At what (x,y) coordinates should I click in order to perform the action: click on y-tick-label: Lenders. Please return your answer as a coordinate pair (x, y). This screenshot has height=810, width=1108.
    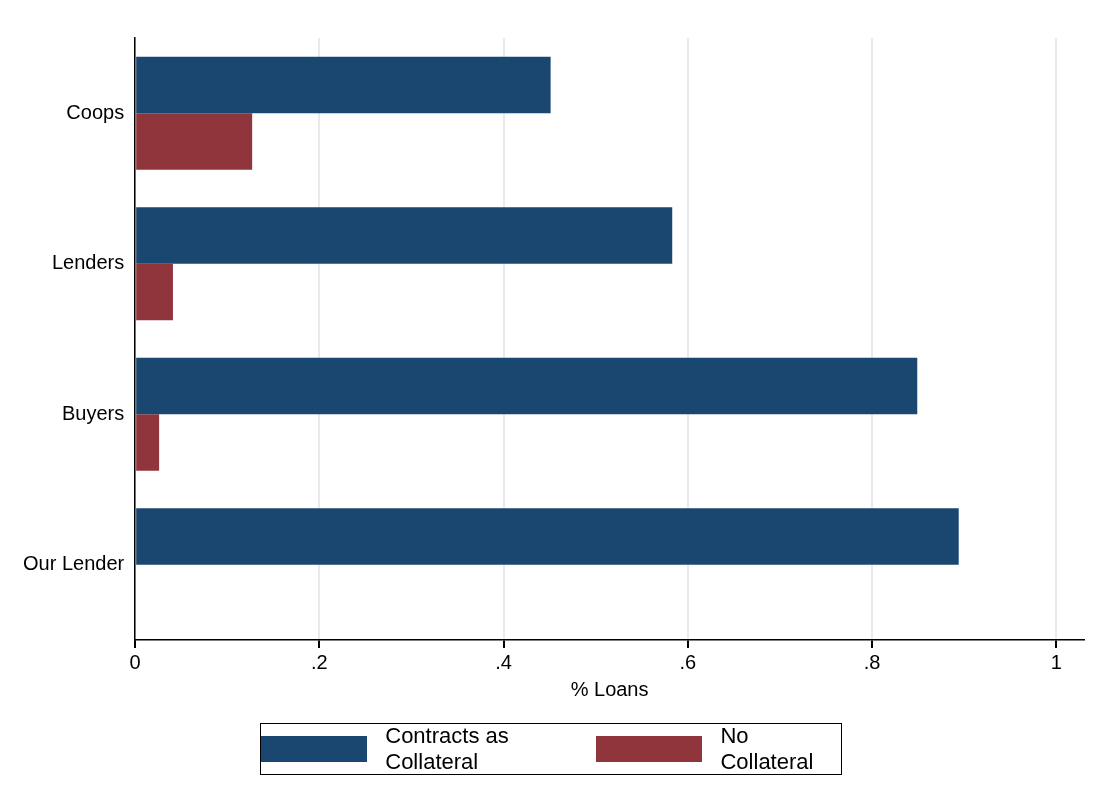
    Looking at the image, I should click on (88, 262).